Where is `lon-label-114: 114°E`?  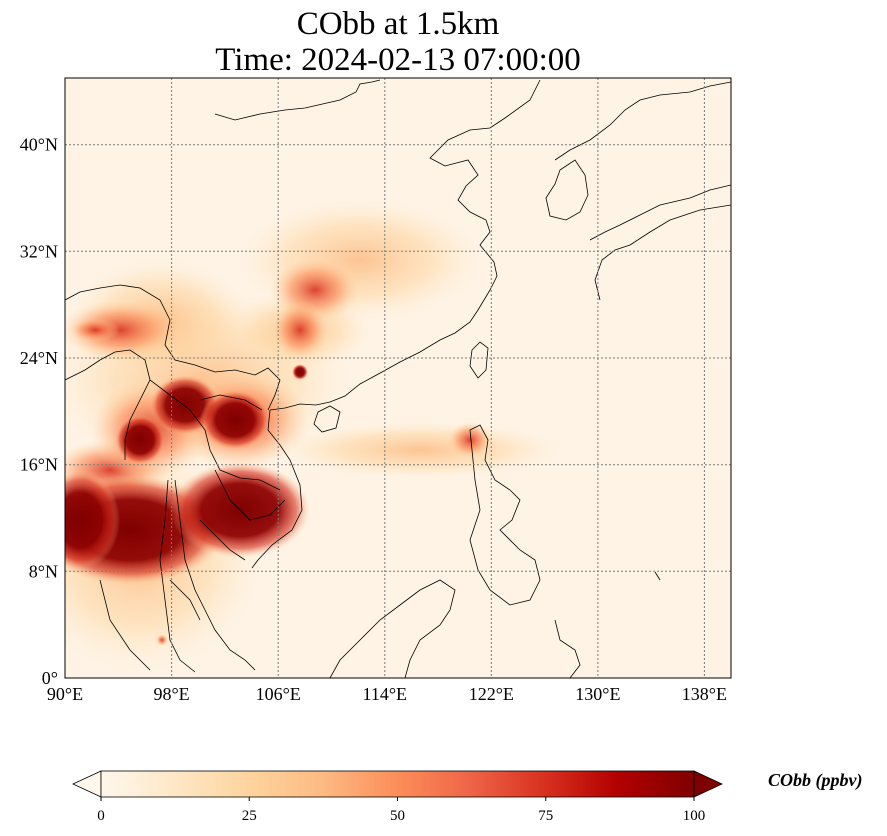 lon-label-114: 114°E is located at coordinates (385, 694).